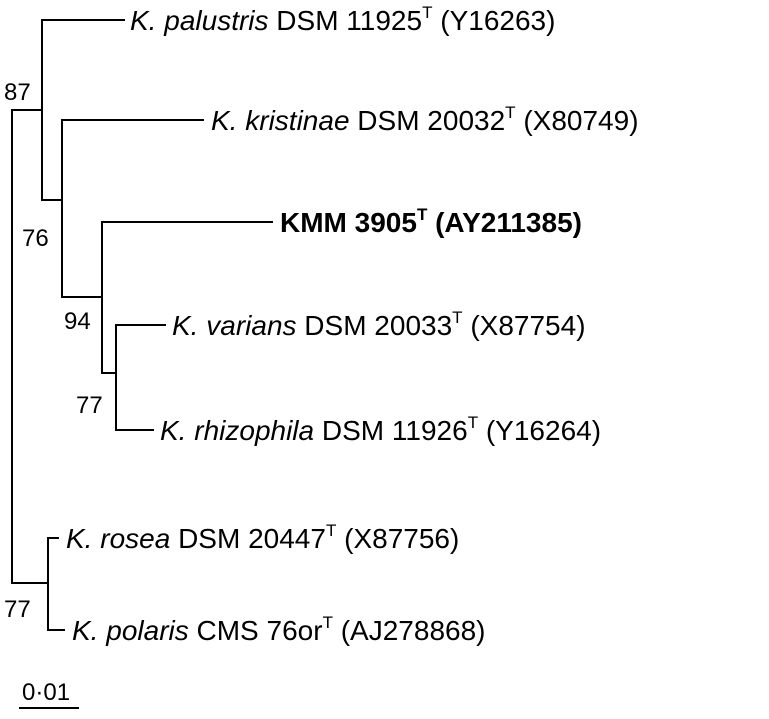 The height and width of the screenshot is (719, 769). I want to click on bootstrap-value-kristinae-clade: 76, so click(35, 238).